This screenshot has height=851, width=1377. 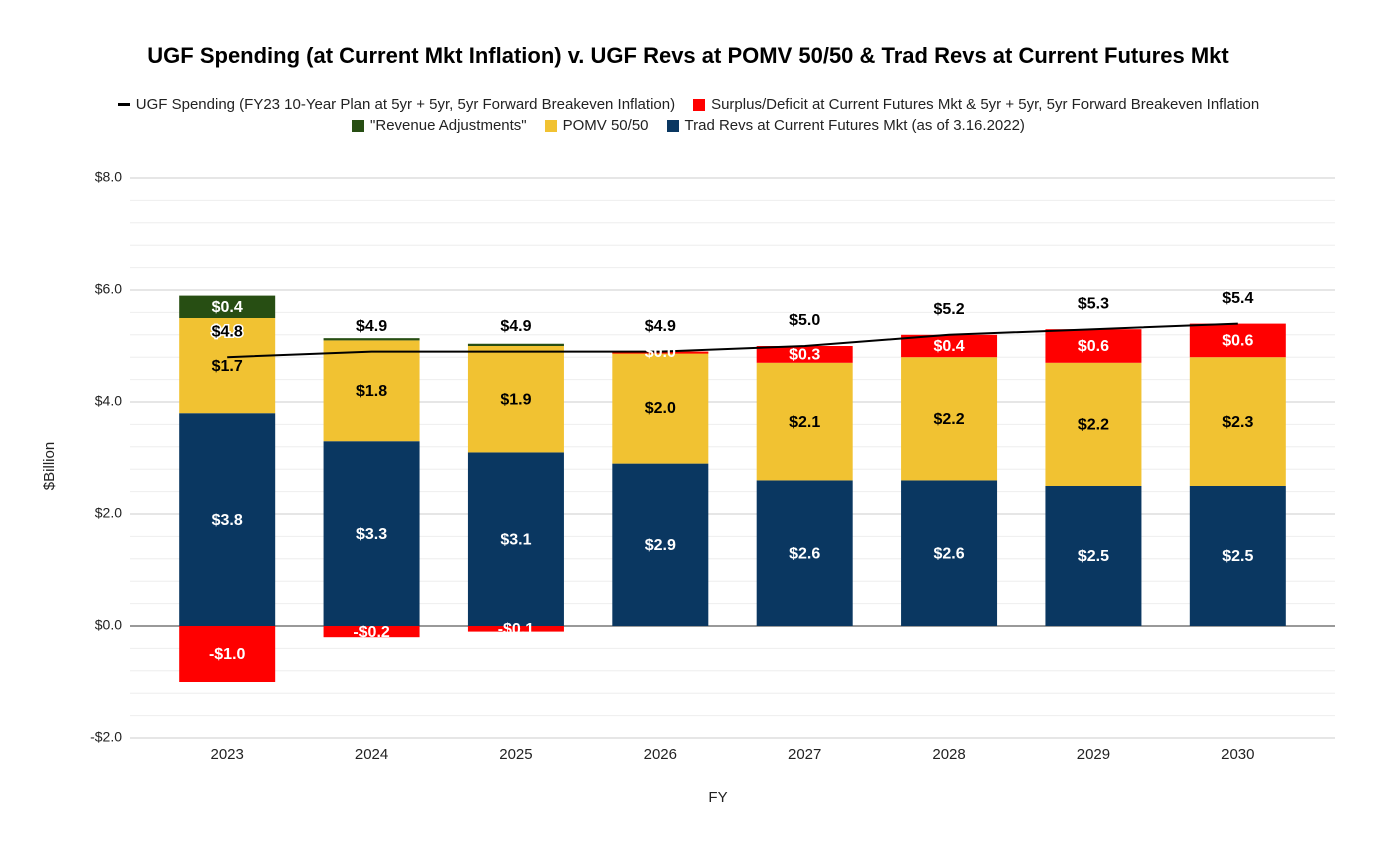 What do you see at coordinates (804, 754) in the screenshot?
I see `x-tick-label: 2027` at bounding box center [804, 754].